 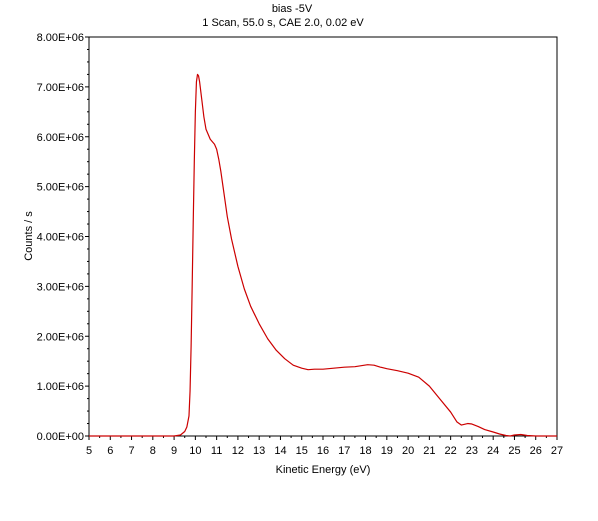 I want to click on y-tick-label: 7.00E+06, so click(x=60, y=88).